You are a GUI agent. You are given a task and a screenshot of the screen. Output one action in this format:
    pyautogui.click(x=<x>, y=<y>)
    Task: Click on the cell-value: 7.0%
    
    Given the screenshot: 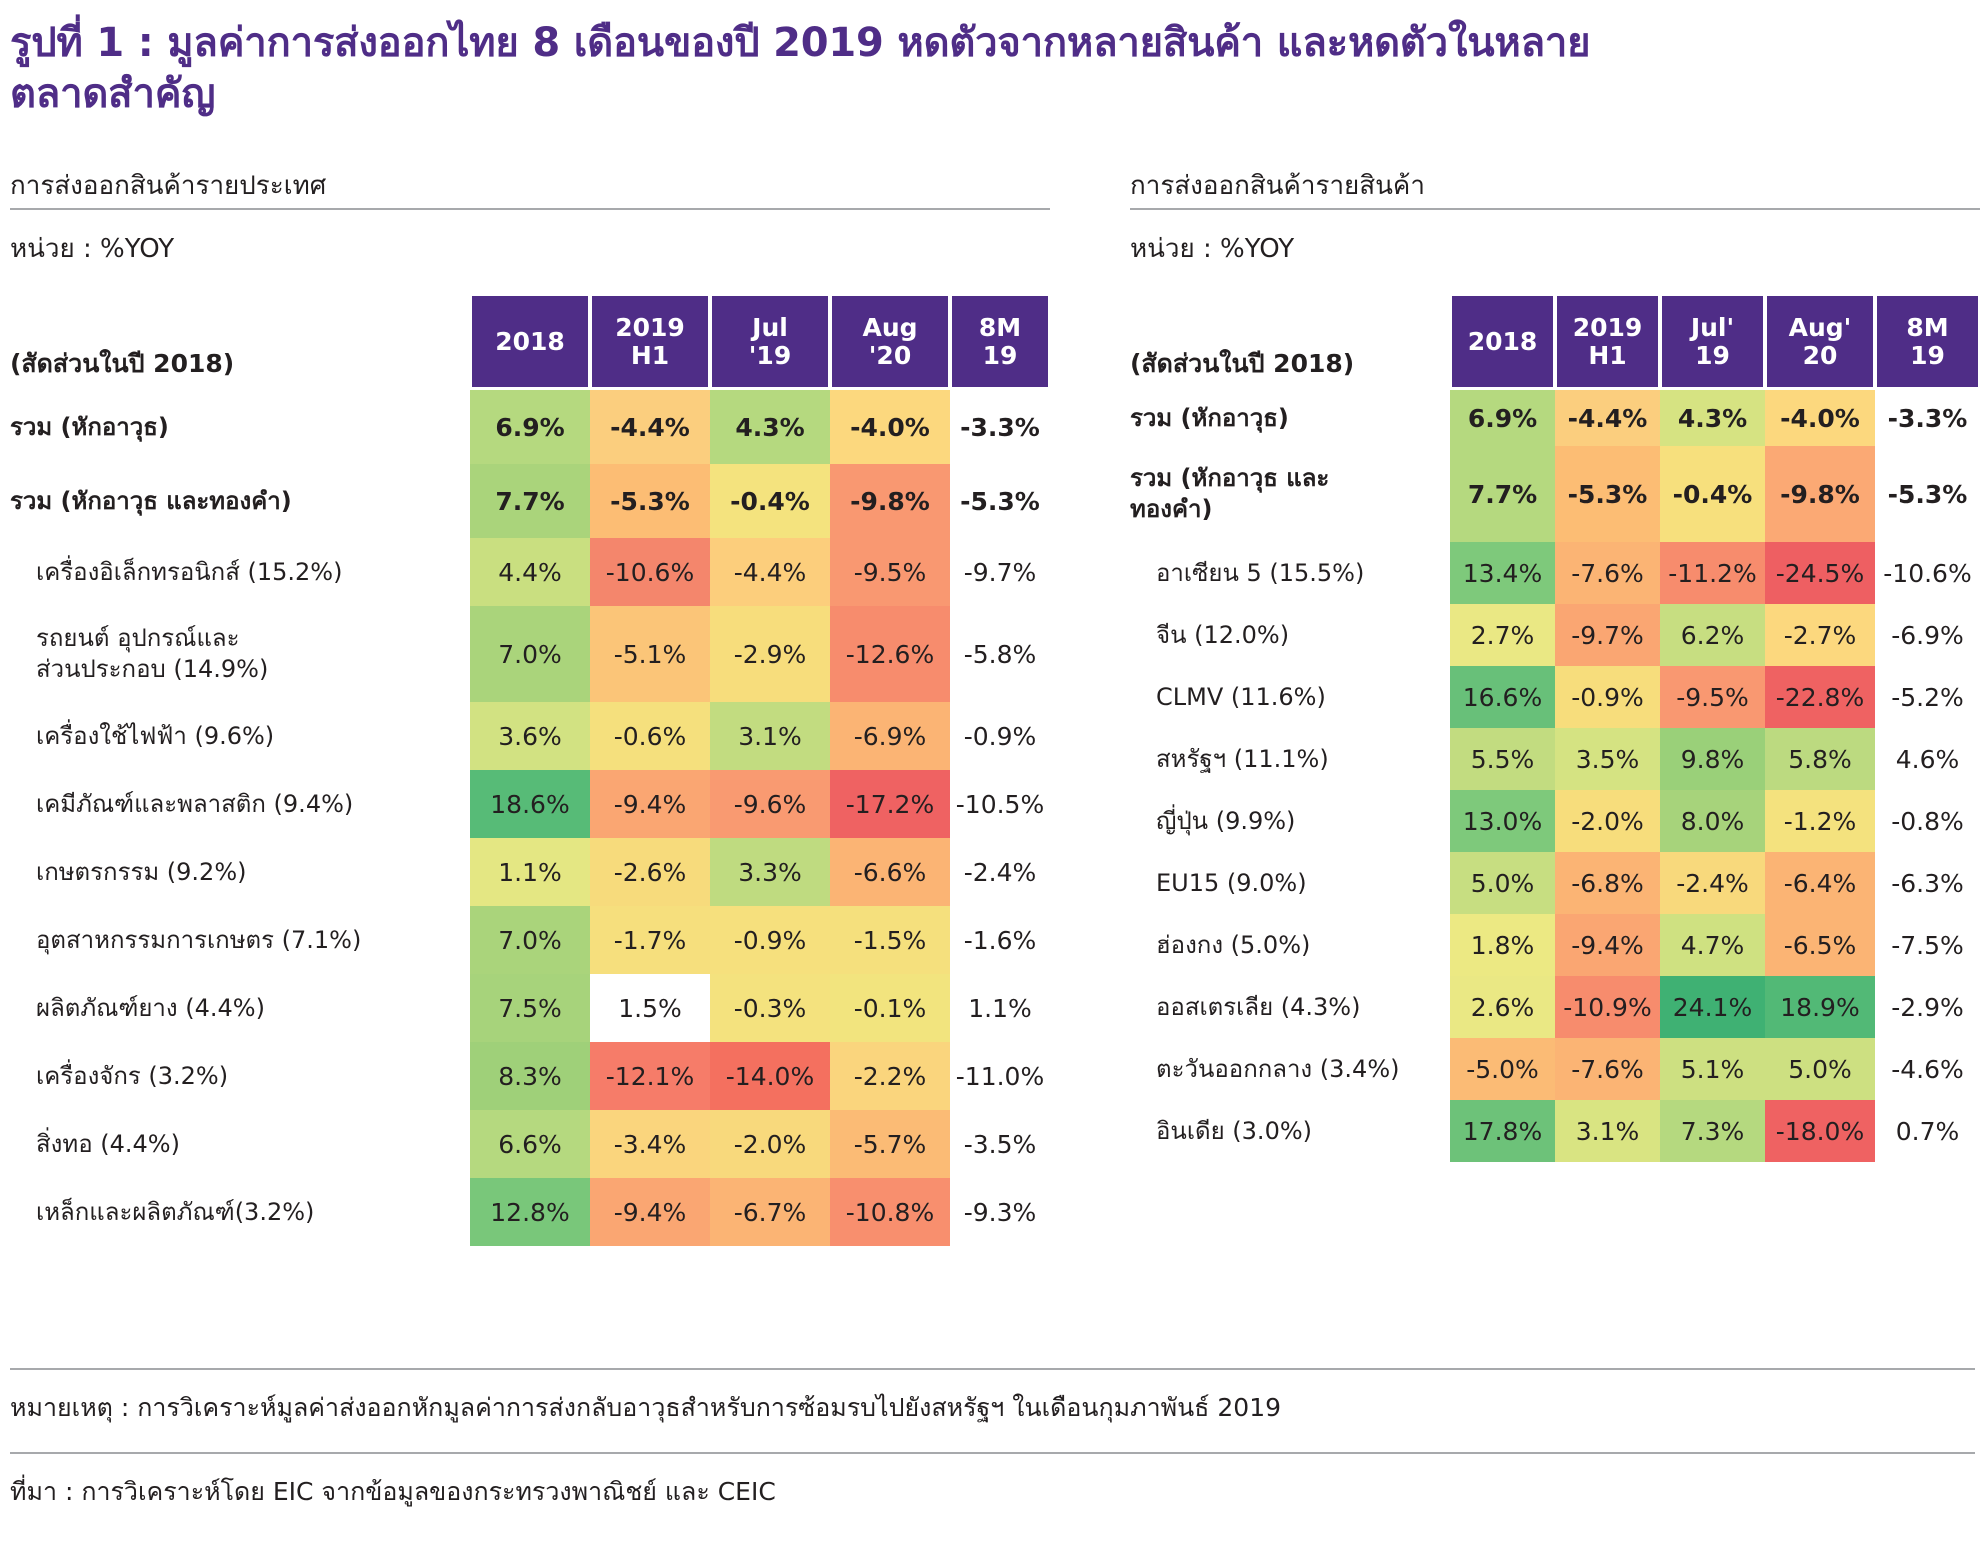 What is the action you would take?
    pyautogui.click(x=530, y=654)
    